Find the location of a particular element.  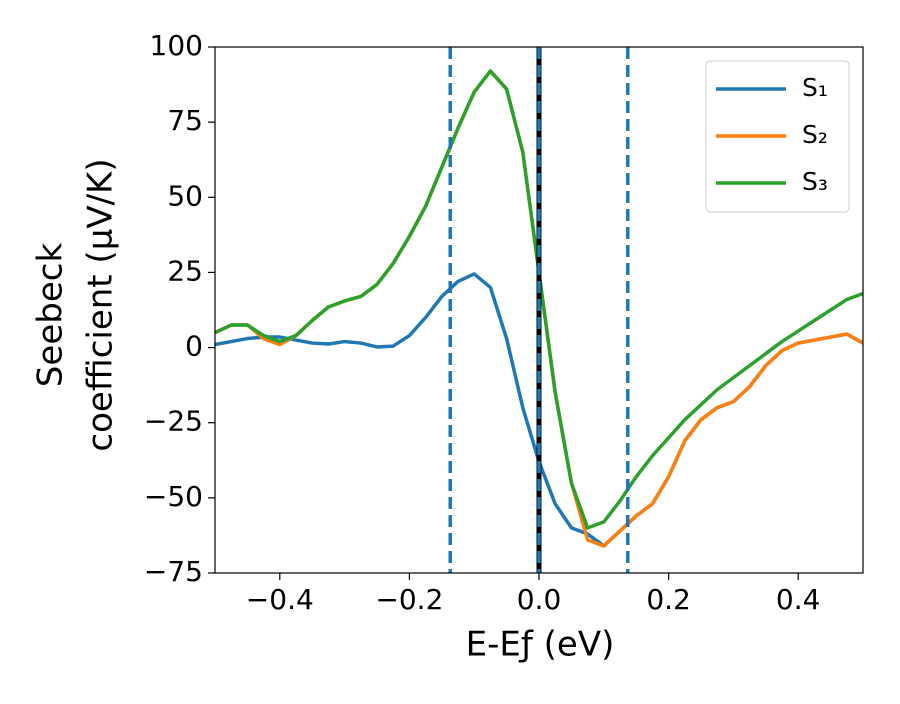

y-tick-label: −50 is located at coordinates (173, 496).